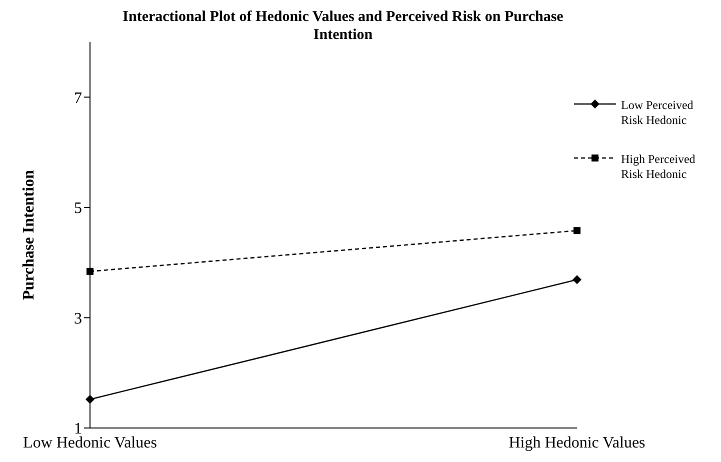 The height and width of the screenshot is (462, 721). What do you see at coordinates (90, 443) in the screenshot?
I see `x-tick-label: Low Hedonic Values` at bounding box center [90, 443].